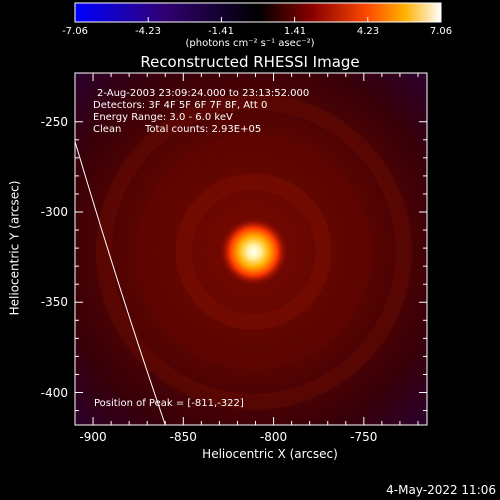  Describe the element at coordinates (295, 31) in the screenshot. I see `colorbar-tick-label: 1.41` at that location.